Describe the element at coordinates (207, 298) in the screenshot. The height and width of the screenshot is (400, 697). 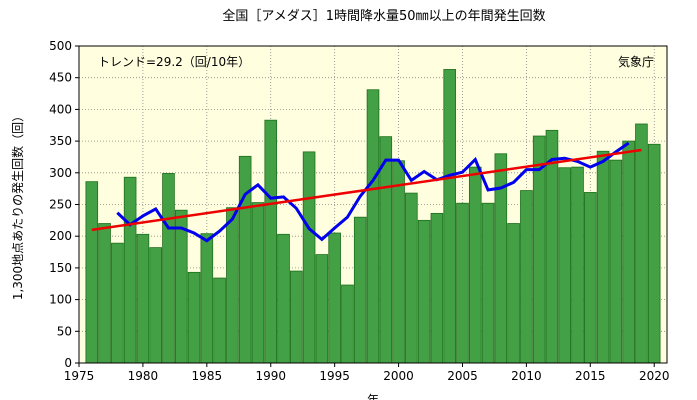
I see `bar-1985` at that location.